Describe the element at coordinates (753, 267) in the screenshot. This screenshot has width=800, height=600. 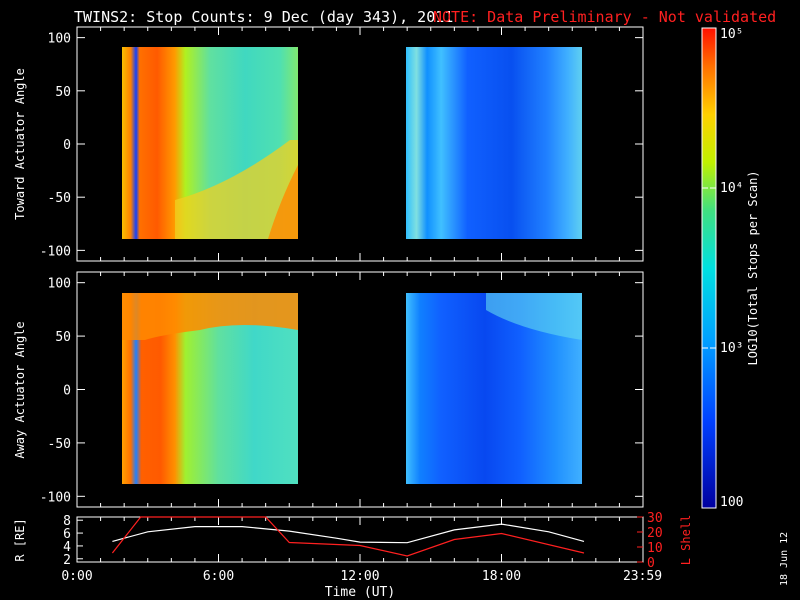
I see `colorbar-label: LOG10(Total Stops per Scan)` at that location.